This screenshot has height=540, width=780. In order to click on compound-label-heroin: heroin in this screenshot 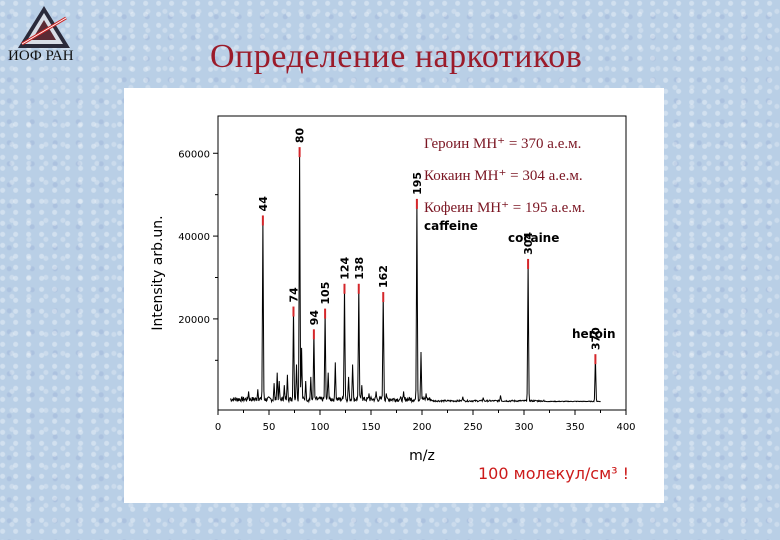, I will do `click(594, 334)`.